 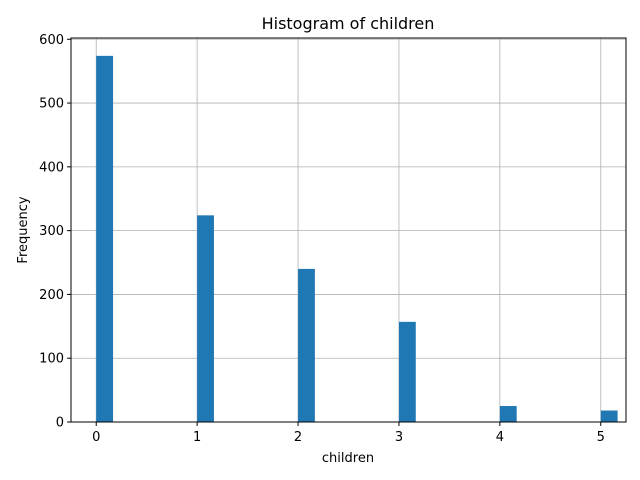 I want to click on y-tick-label: 0, so click(x=60, y=423).